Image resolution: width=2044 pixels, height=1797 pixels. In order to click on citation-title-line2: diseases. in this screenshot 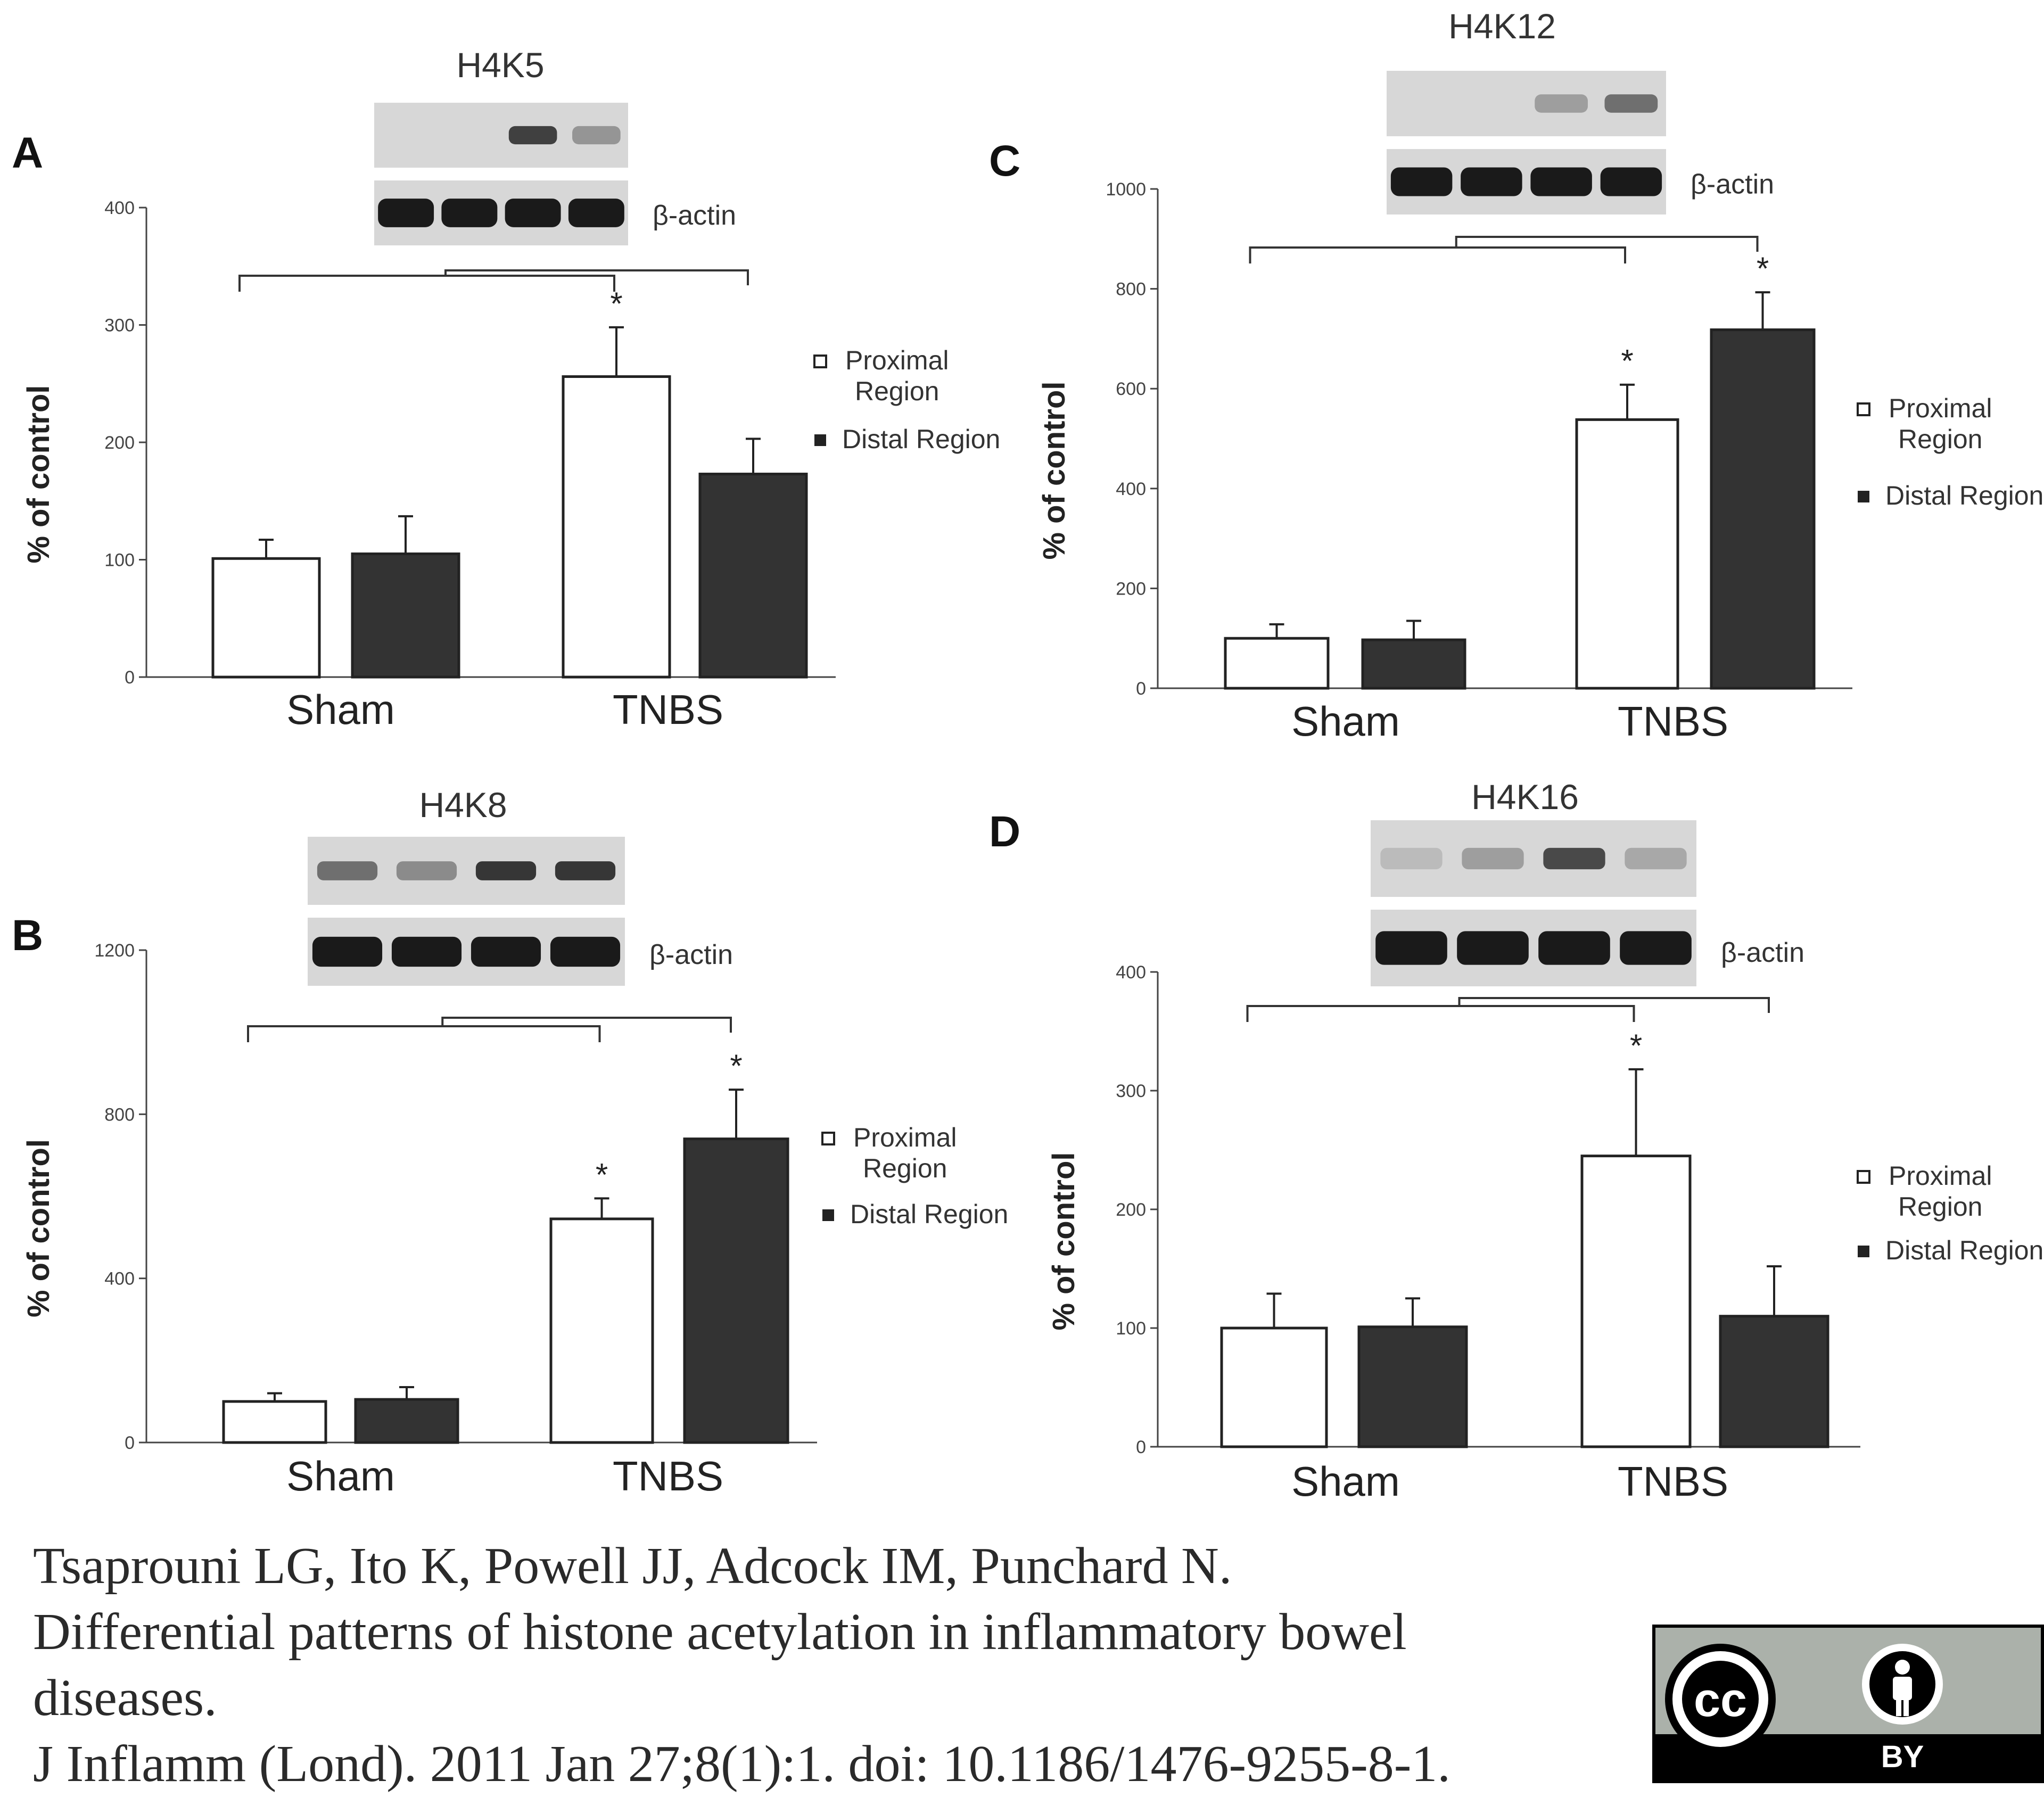, I will do `click(125, 1698)`.